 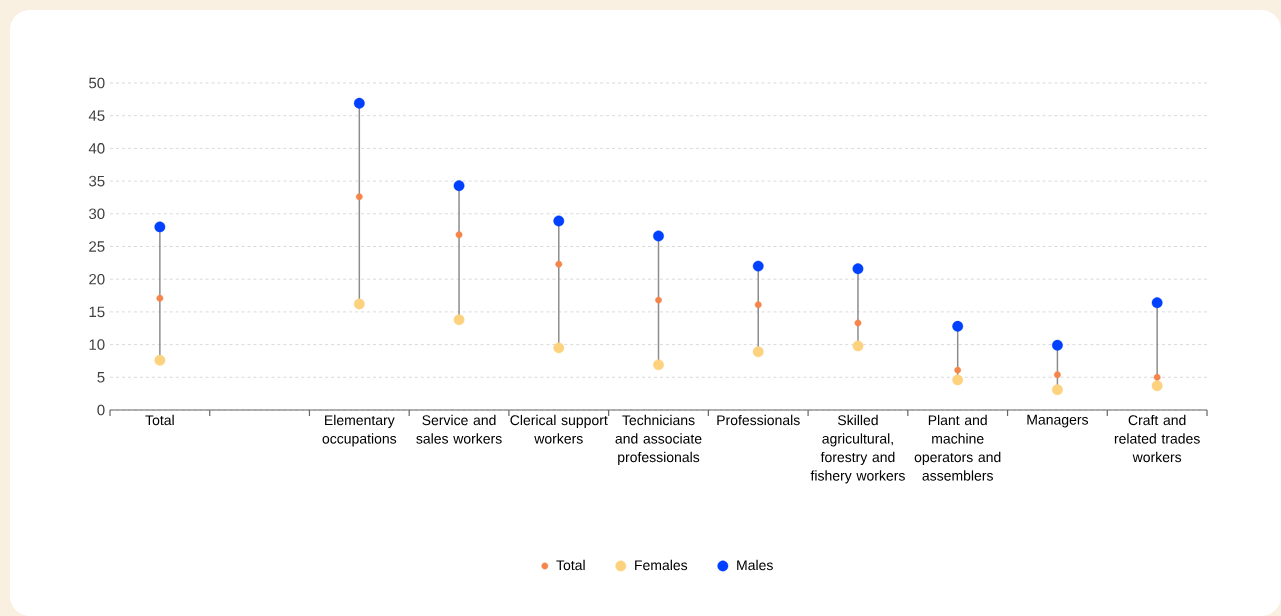 What do you see at coordinates (1058, 421) in the screenshot?
I see `x-tick-label: Managers` at bounding box center [1058, 421].